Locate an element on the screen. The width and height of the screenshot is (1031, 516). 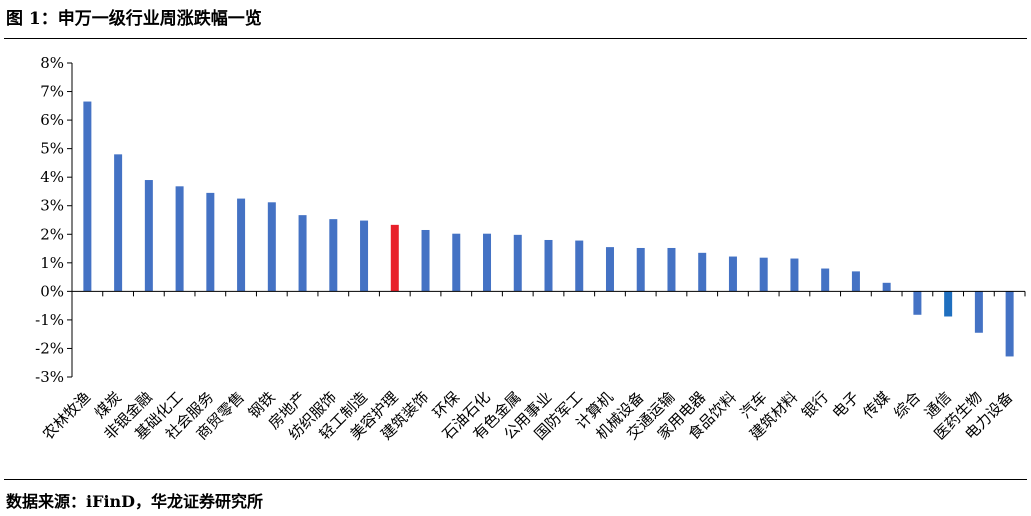
y-tick-label: 4% is located at coordinates (52, 177).